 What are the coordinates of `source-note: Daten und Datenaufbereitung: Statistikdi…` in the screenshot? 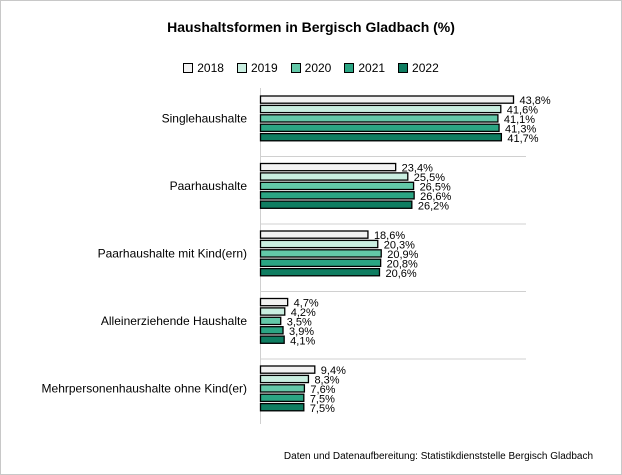 It's located at (438, 456).